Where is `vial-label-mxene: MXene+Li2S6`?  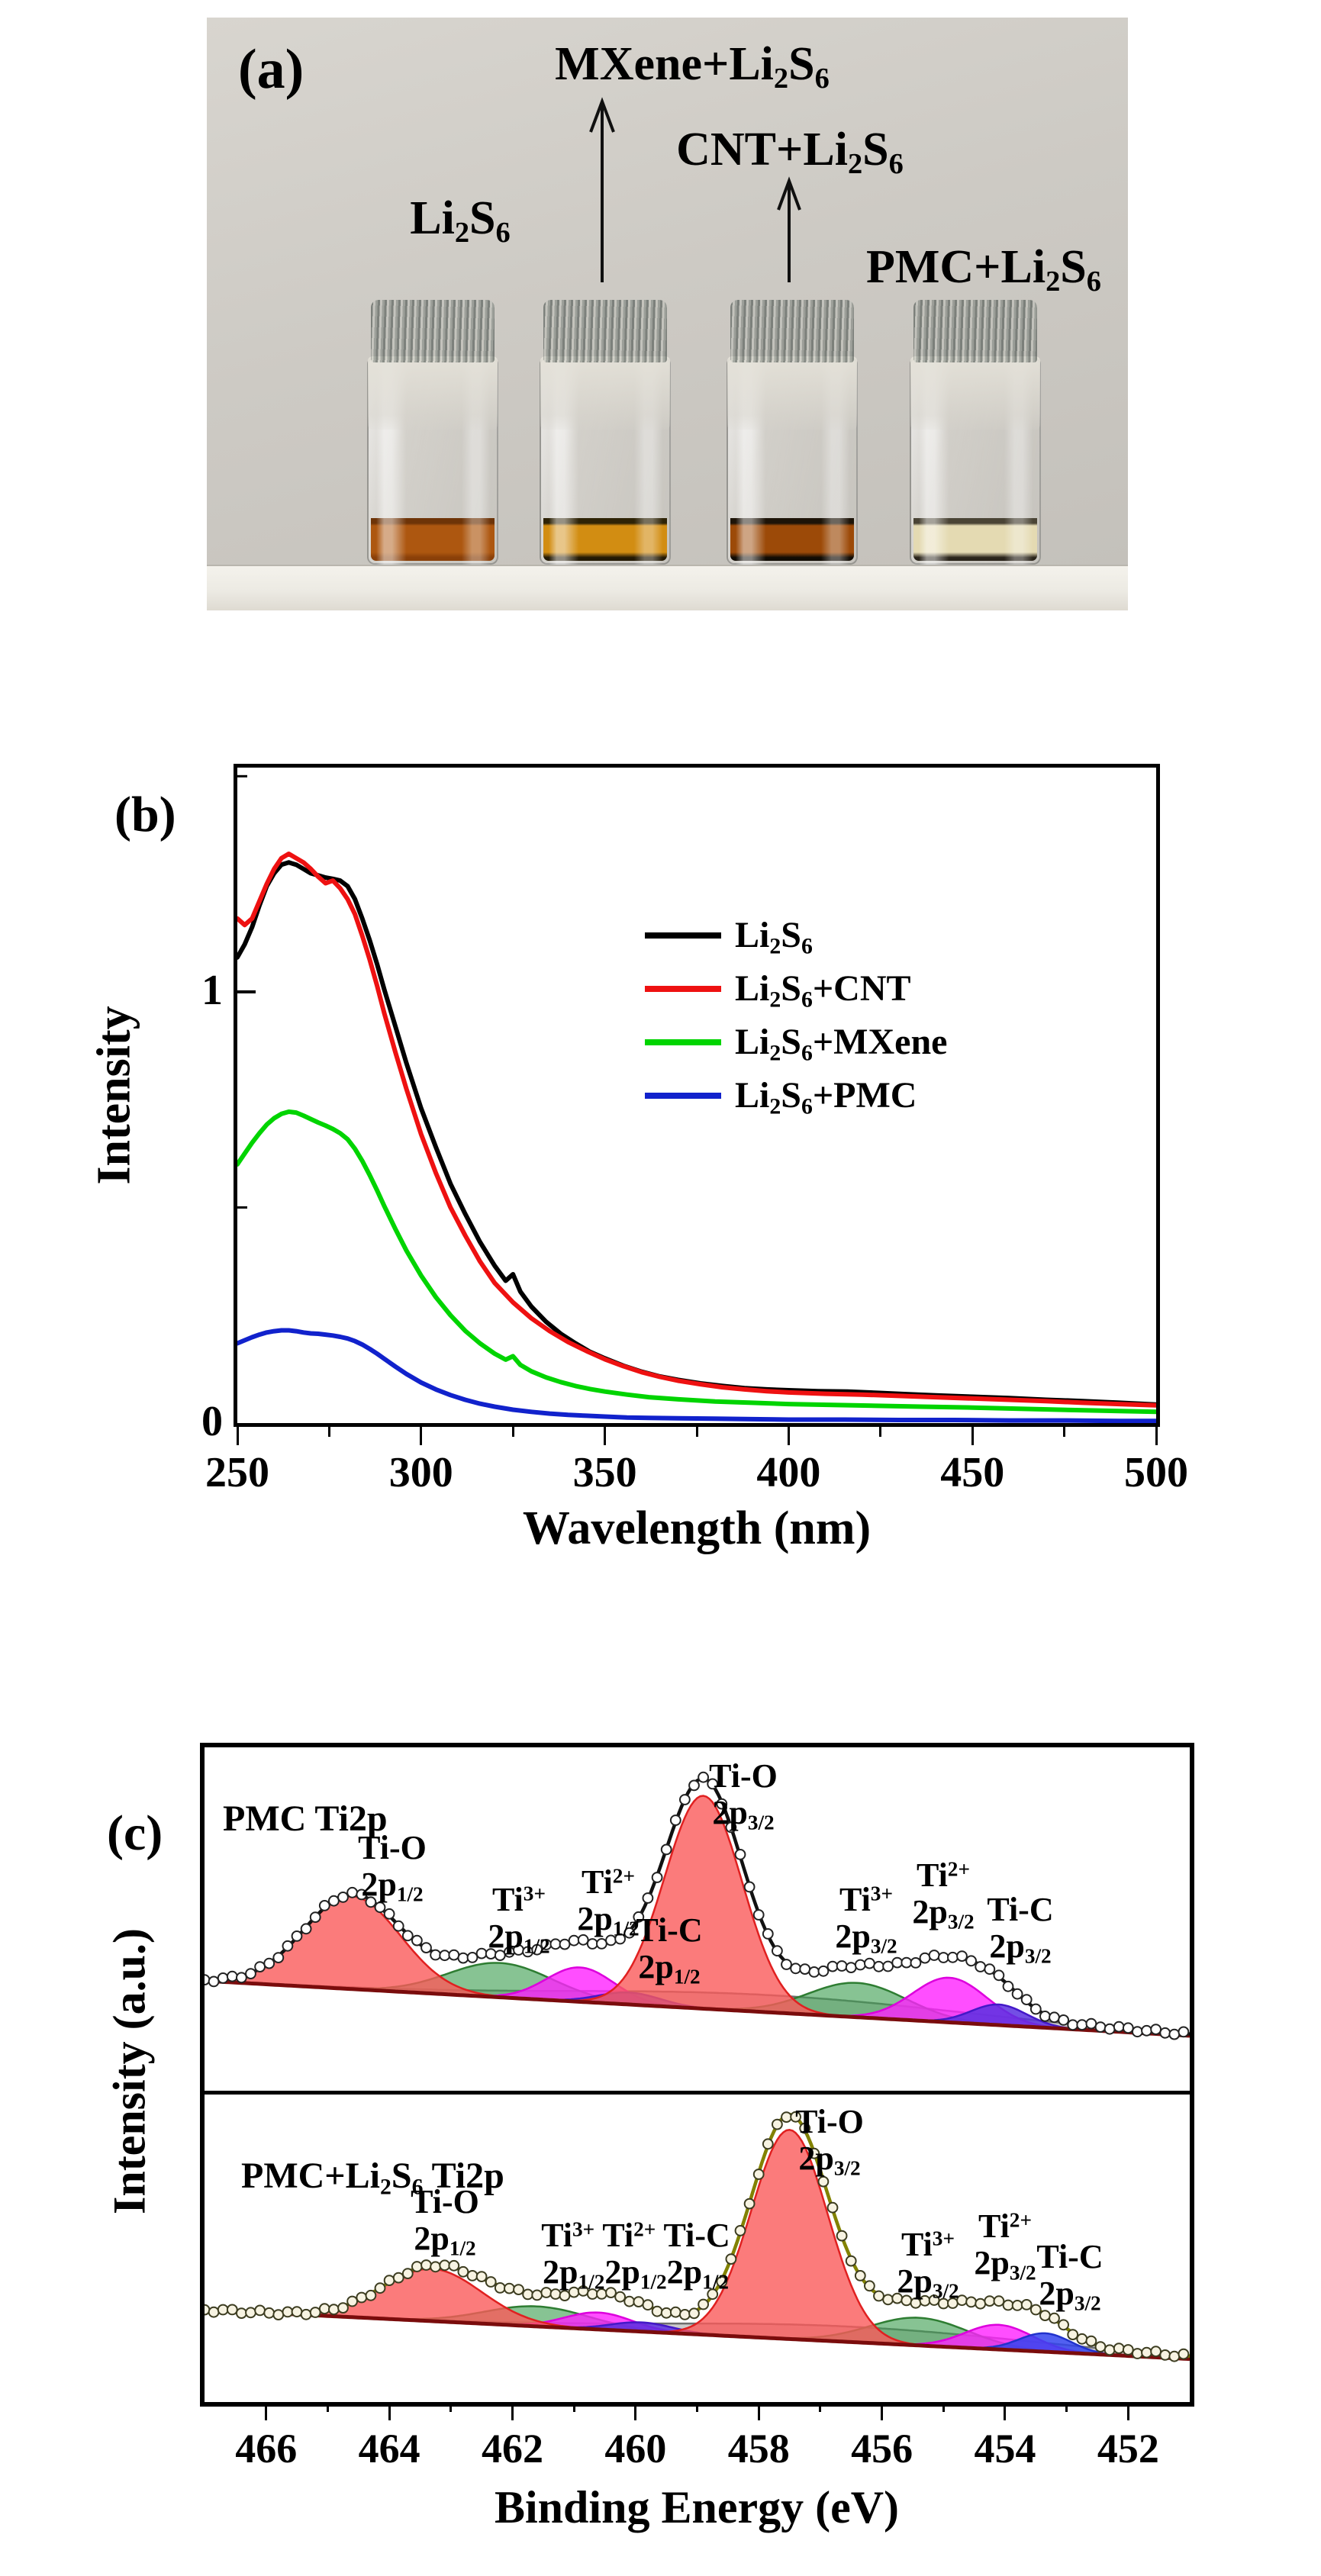 vial-label-mxene: MXene+Li2S6 is located at coordinates (692, 66).